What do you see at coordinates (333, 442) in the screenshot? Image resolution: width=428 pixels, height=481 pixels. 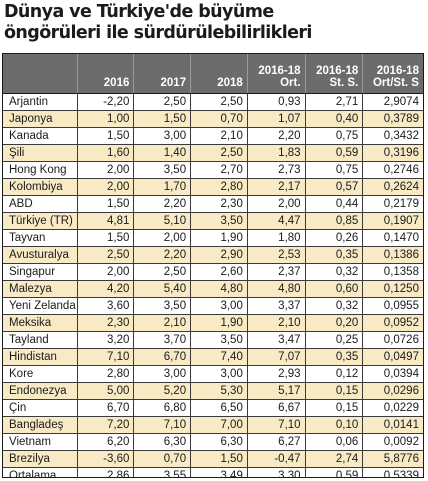 I see `table-cell-5: 0,06` at bounding box center [333, 442].